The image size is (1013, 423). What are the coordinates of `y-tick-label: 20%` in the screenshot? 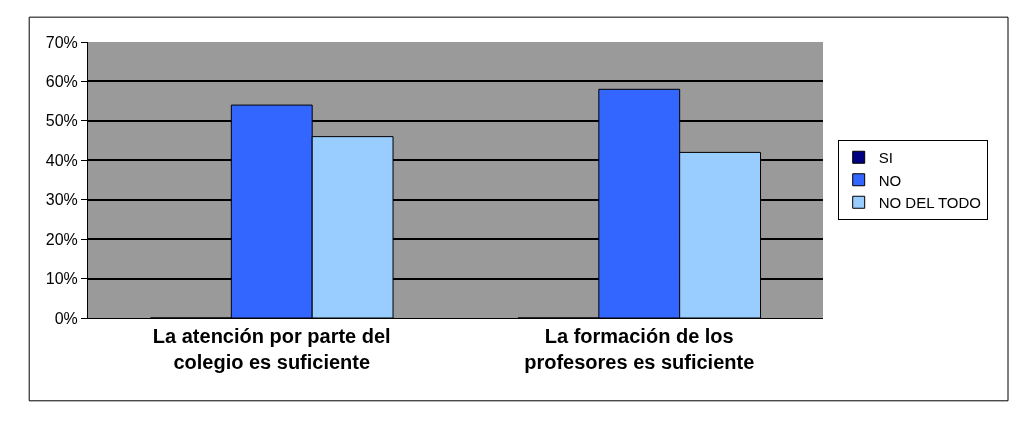 It's located at (61, 239).